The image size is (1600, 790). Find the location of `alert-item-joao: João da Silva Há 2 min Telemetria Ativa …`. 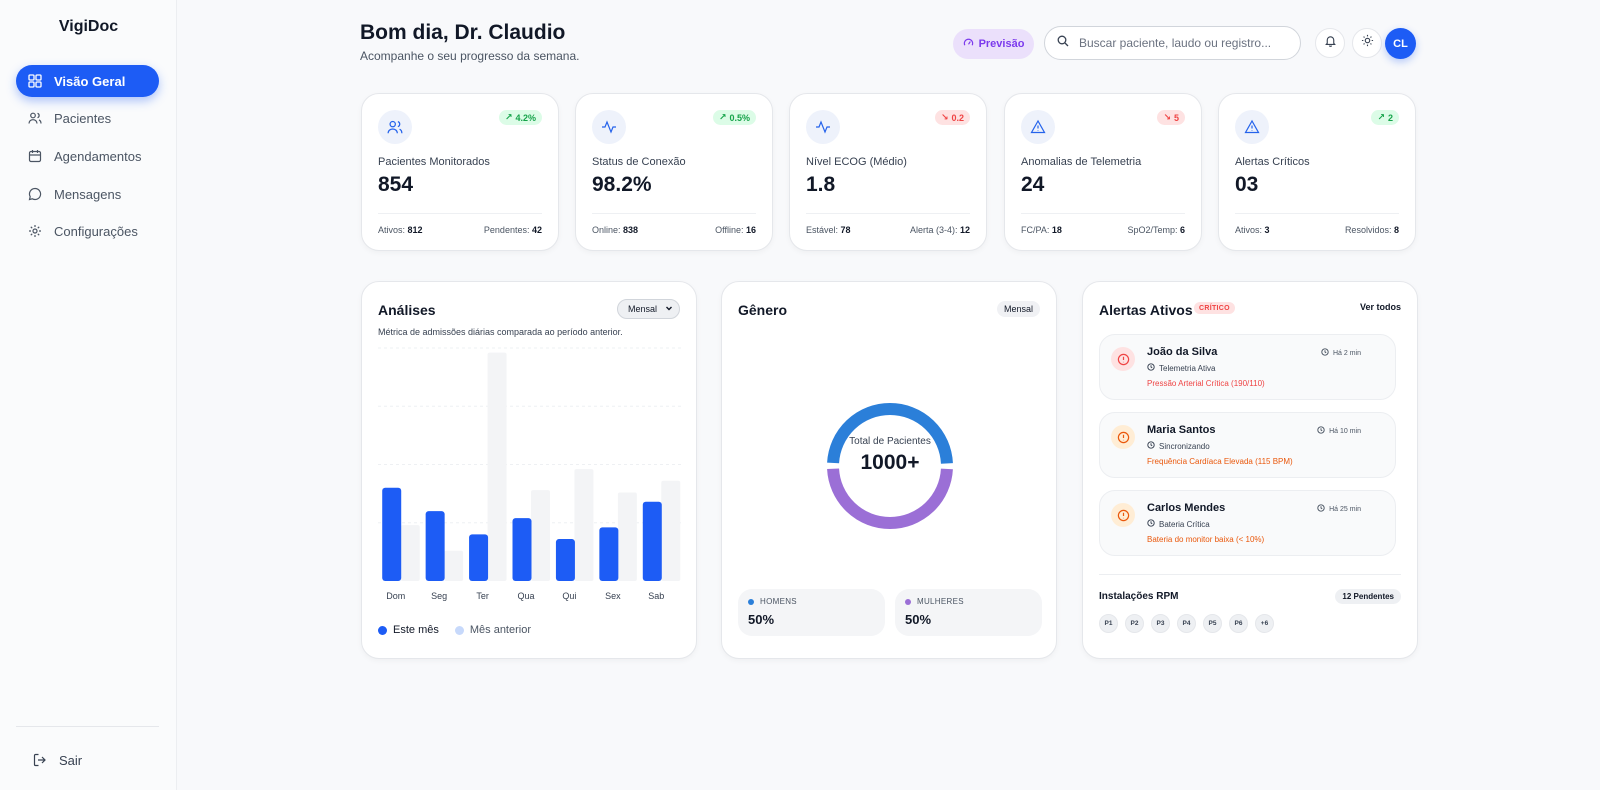

alert-item-joao: João da Silva Há 2 min Telemetria Ativa … is located at coordinates (1247, 367).